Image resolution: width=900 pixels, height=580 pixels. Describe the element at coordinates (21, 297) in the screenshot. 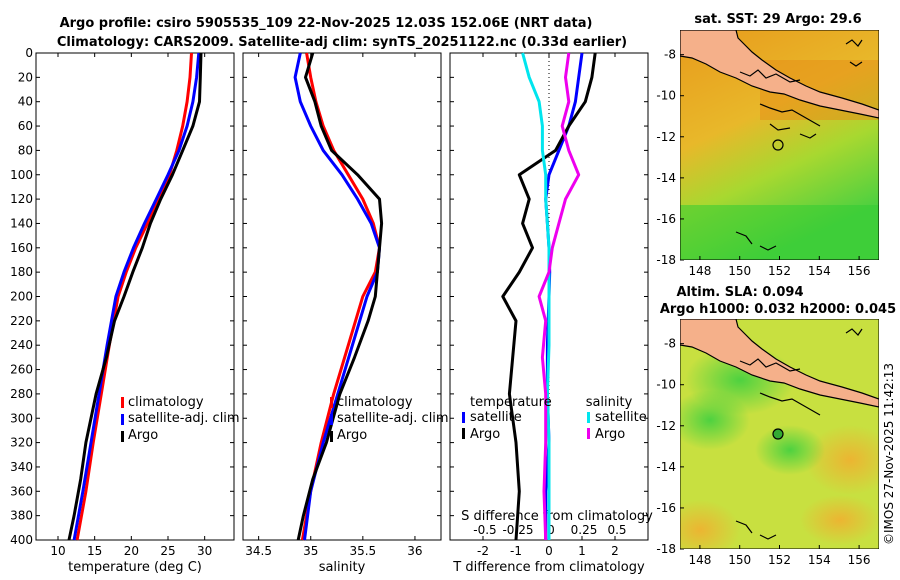

I see `y-tick-label: 200` at that location.